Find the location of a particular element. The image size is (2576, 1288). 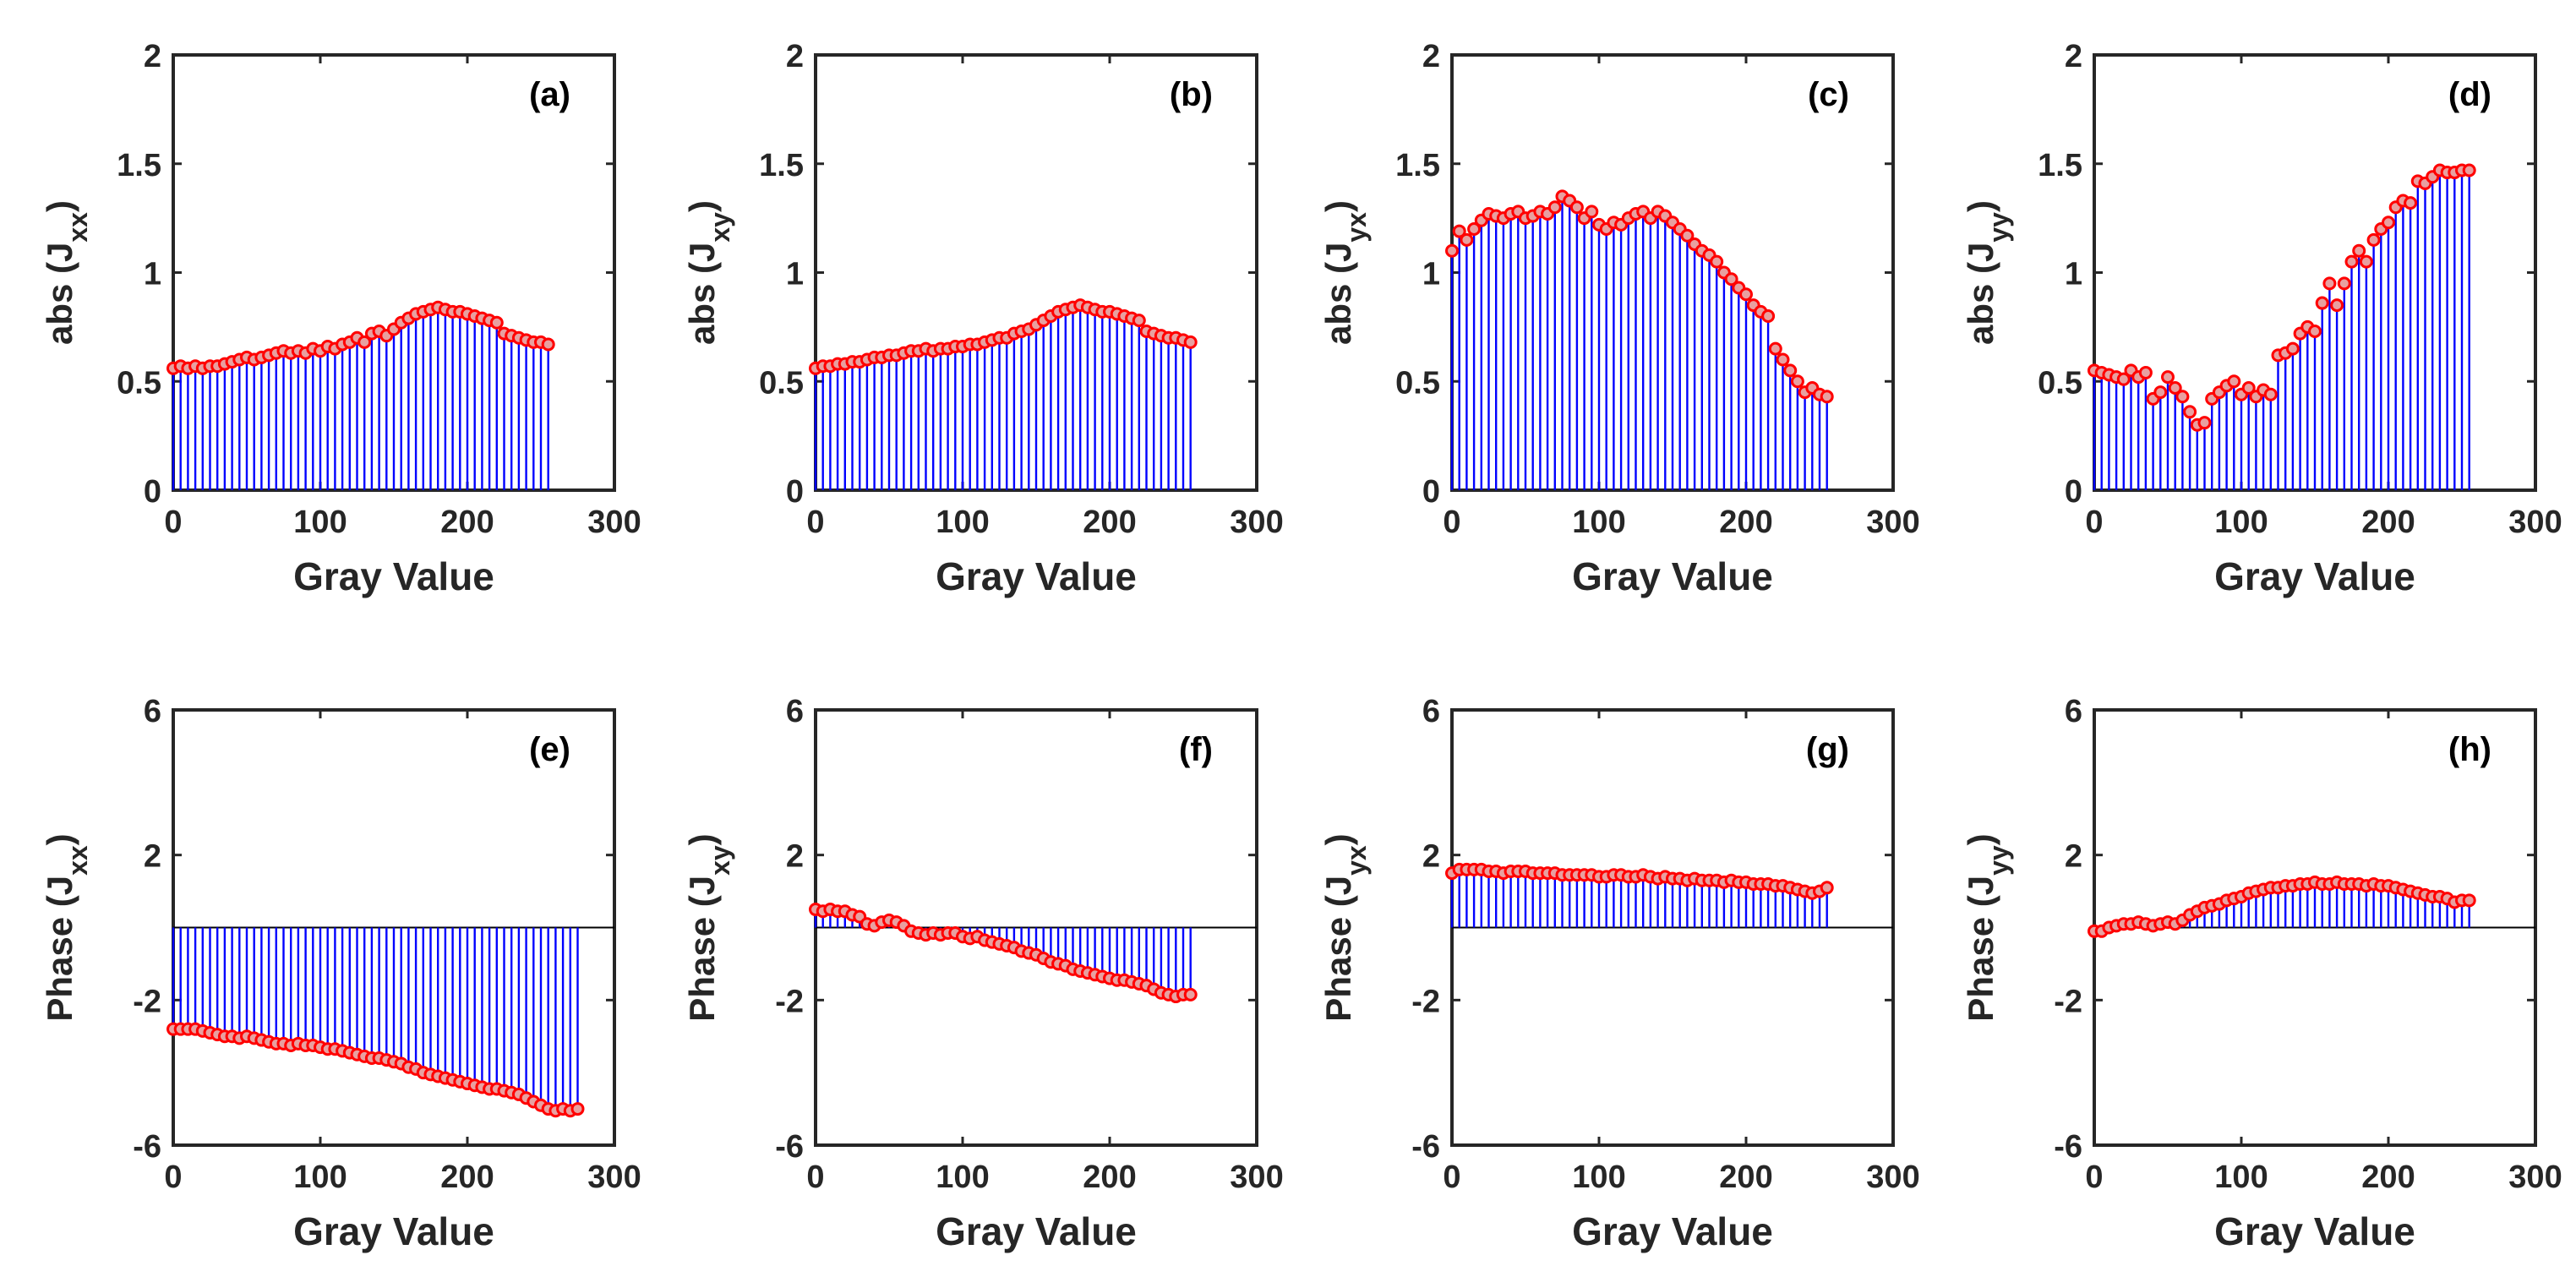

y-axis-label: Phase (Jxy) is located at coordinates (708, 927).